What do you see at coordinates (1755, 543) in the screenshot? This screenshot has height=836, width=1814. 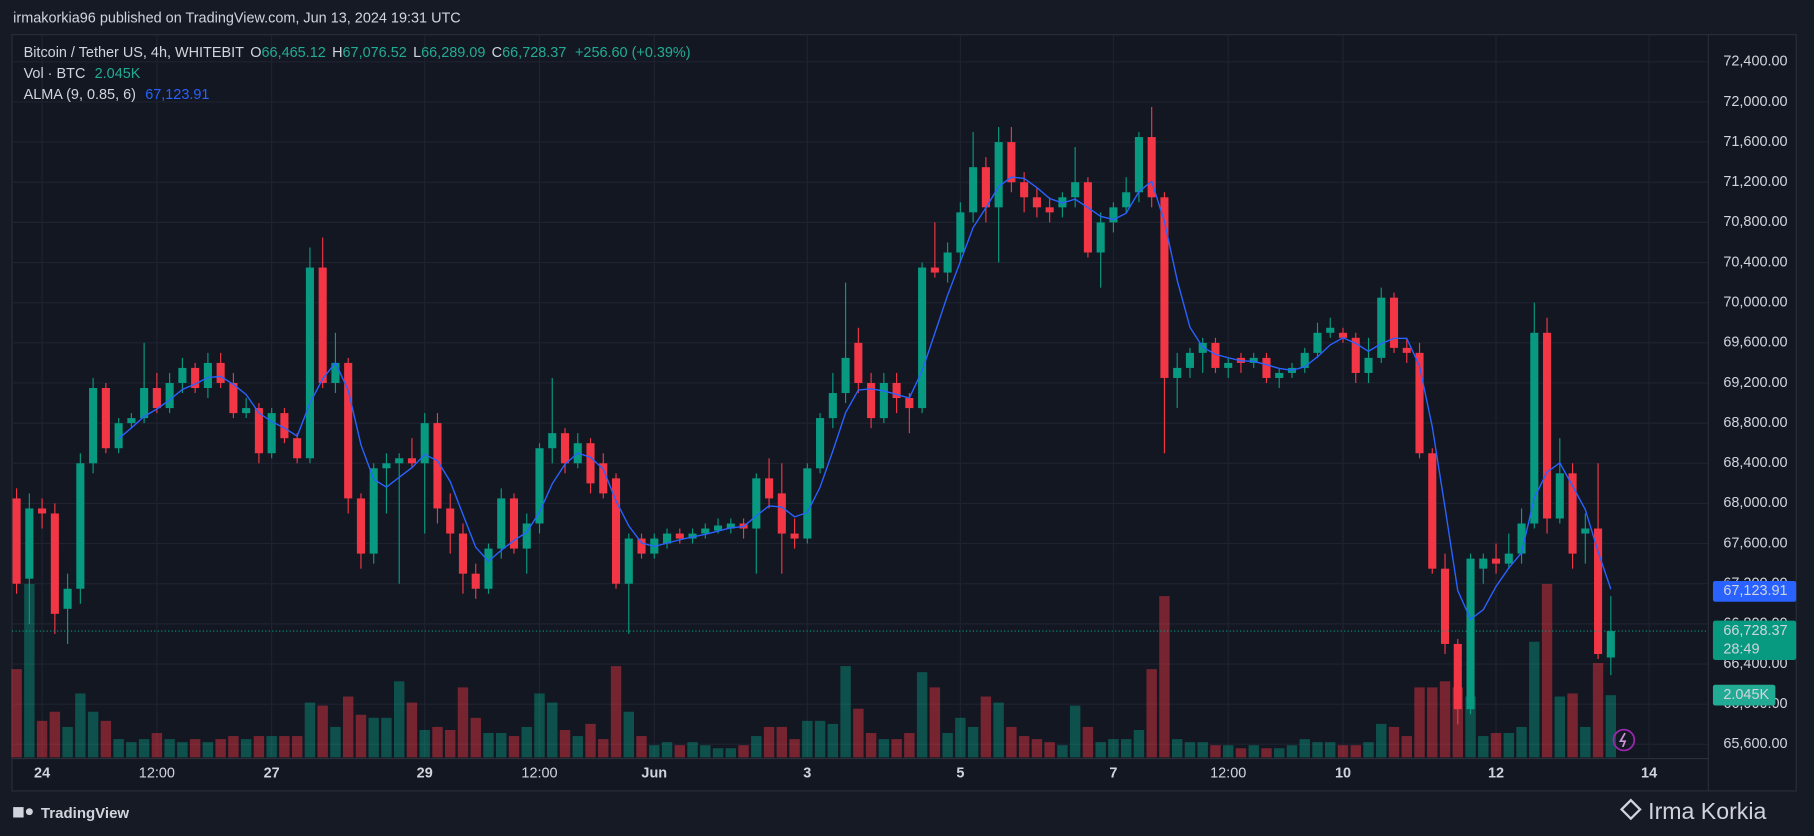 I see `y-tick-label: 67,600.00` at bounding box center [1755, 543].